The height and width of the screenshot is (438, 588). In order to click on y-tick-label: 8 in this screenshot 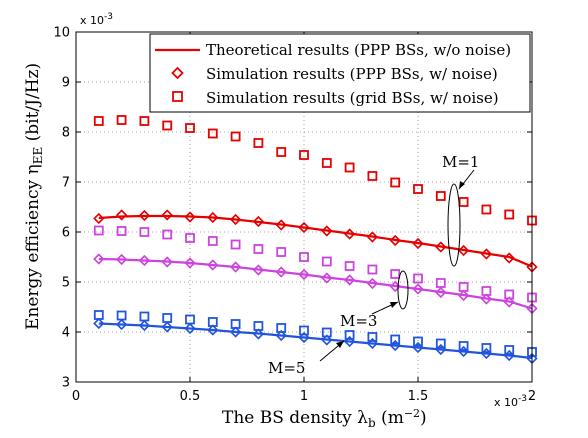, I will do `click(66, 133)`.